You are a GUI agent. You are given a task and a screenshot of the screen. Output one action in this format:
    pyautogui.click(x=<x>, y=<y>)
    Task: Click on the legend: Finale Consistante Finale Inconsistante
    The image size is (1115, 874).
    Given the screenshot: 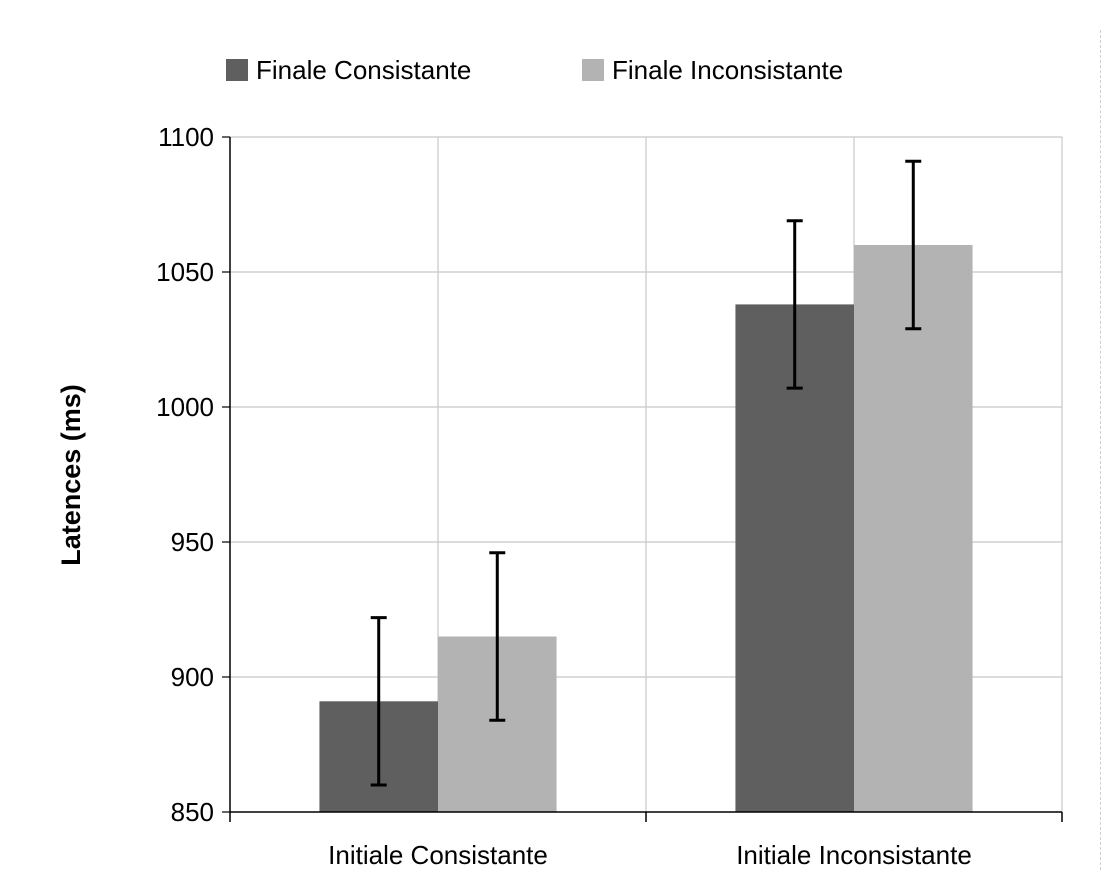 What is the action you would take?
    pyautogui.click(x=534, y=70)
    